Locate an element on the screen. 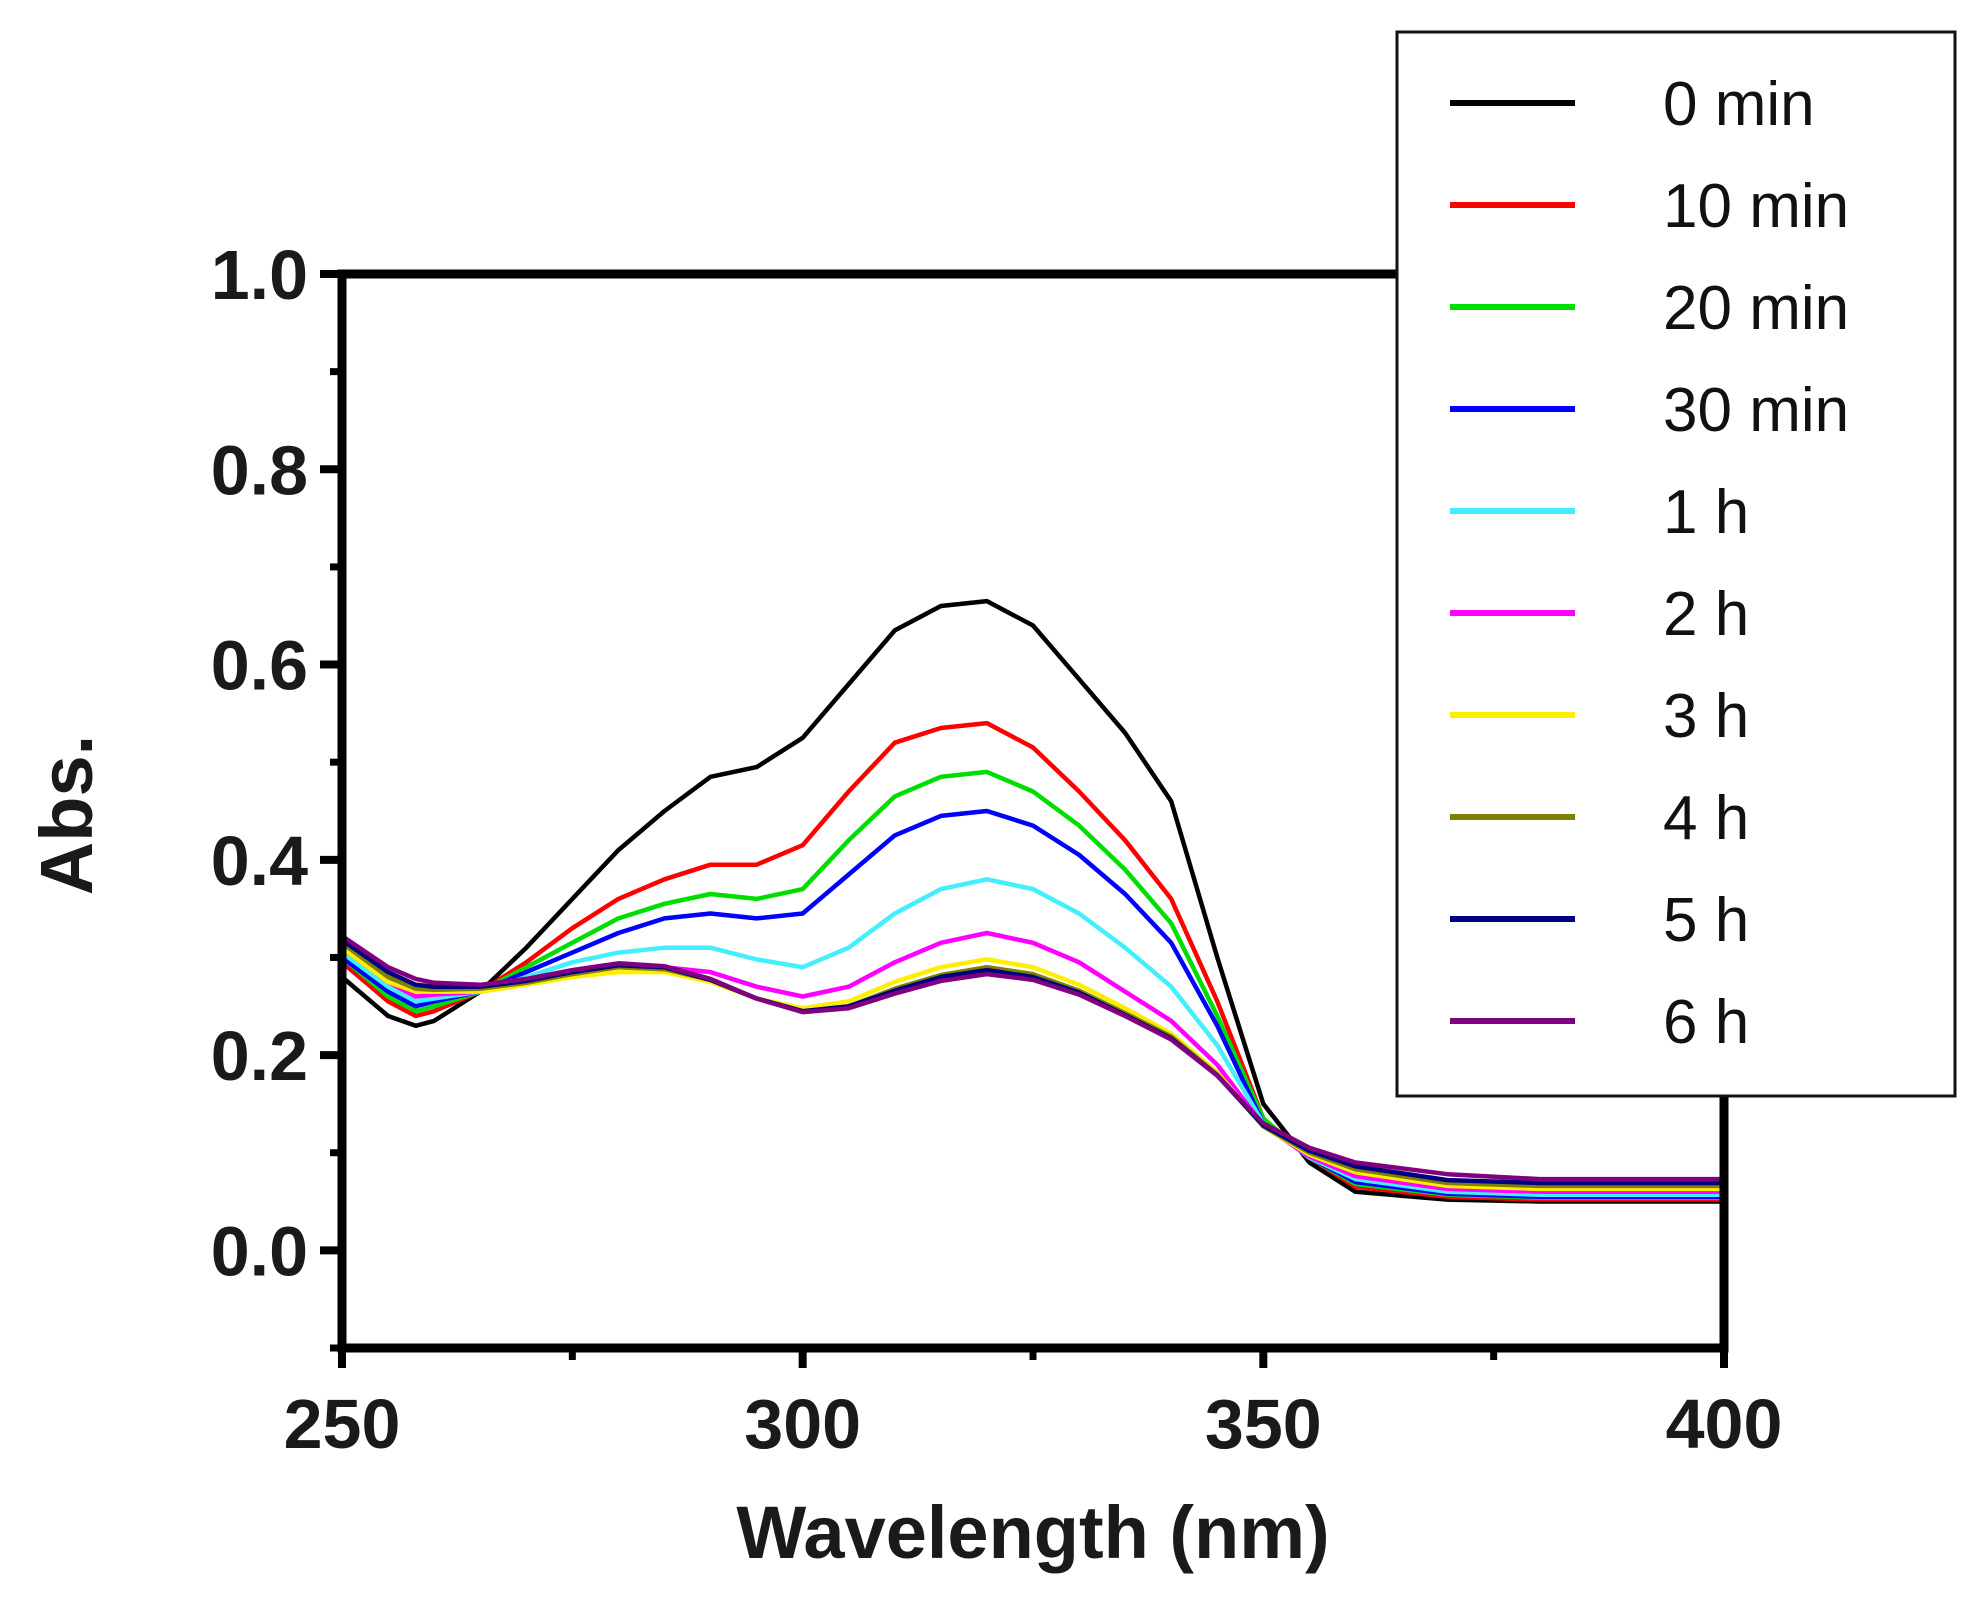 The height and width of the screenshot is (1598, 1976). x-tick-label: 400 is located at coordinates (1724, 1424).